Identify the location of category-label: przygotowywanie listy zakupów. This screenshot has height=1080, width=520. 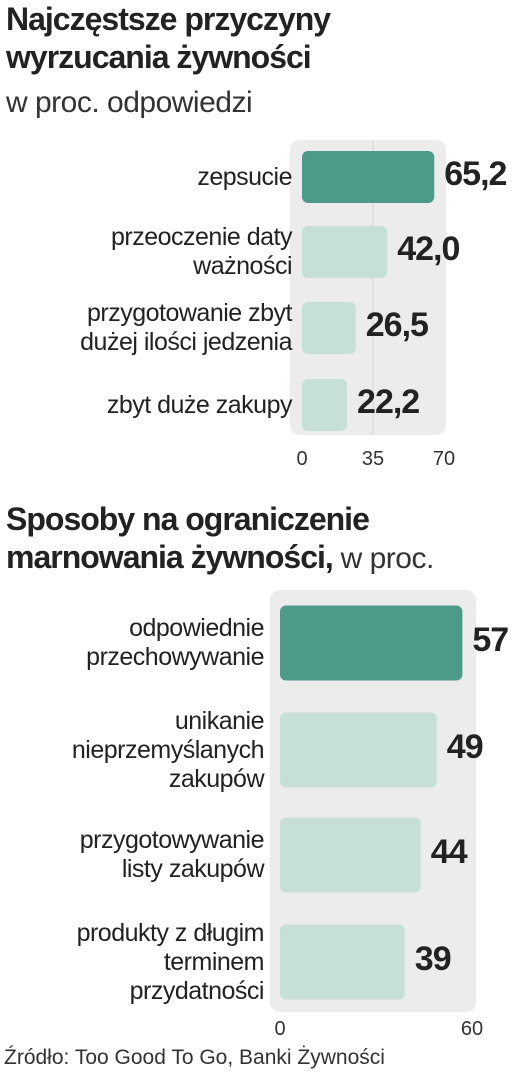
(172, 854).